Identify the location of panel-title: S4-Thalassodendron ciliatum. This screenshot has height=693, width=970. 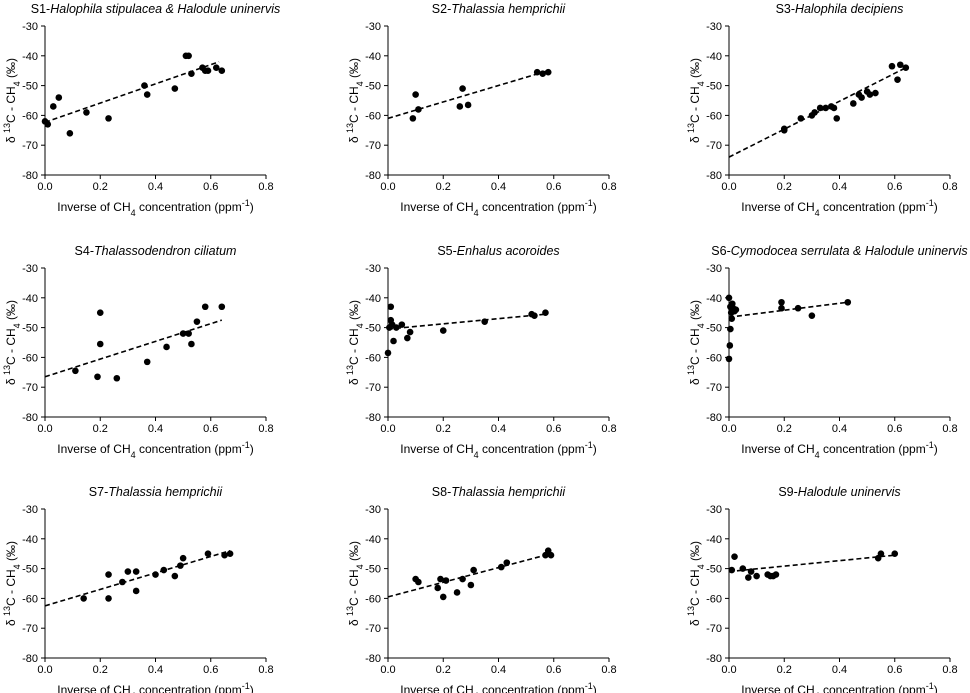
(156, 251).